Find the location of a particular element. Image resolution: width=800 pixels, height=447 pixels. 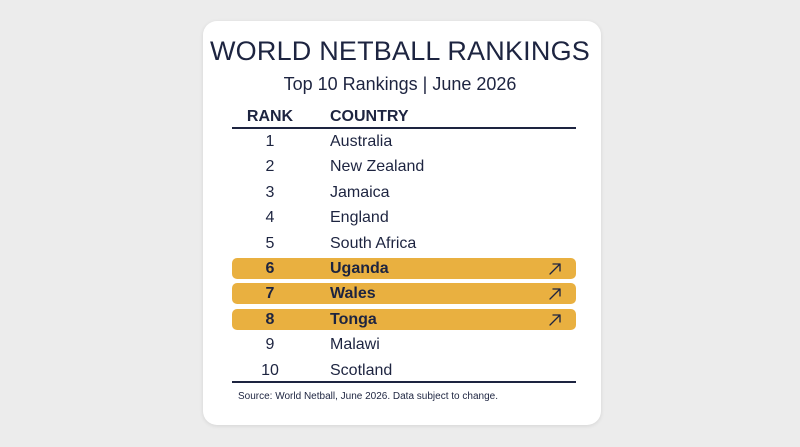

rank-cell: 1 is located at coordinates (270, 141).